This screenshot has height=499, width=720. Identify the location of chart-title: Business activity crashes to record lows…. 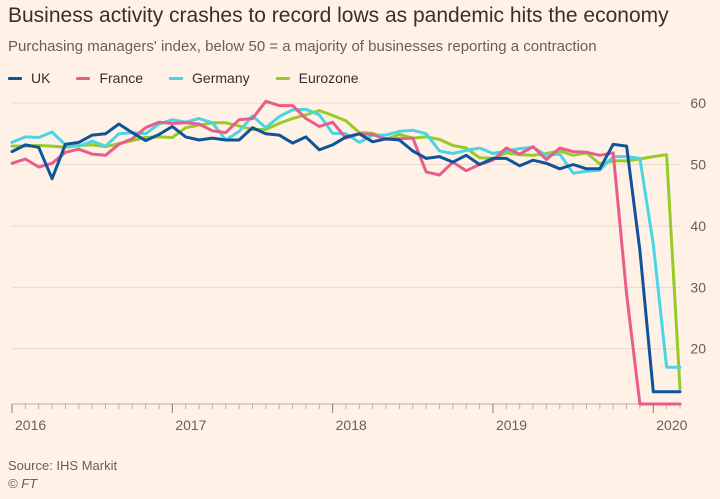
(338, 15).